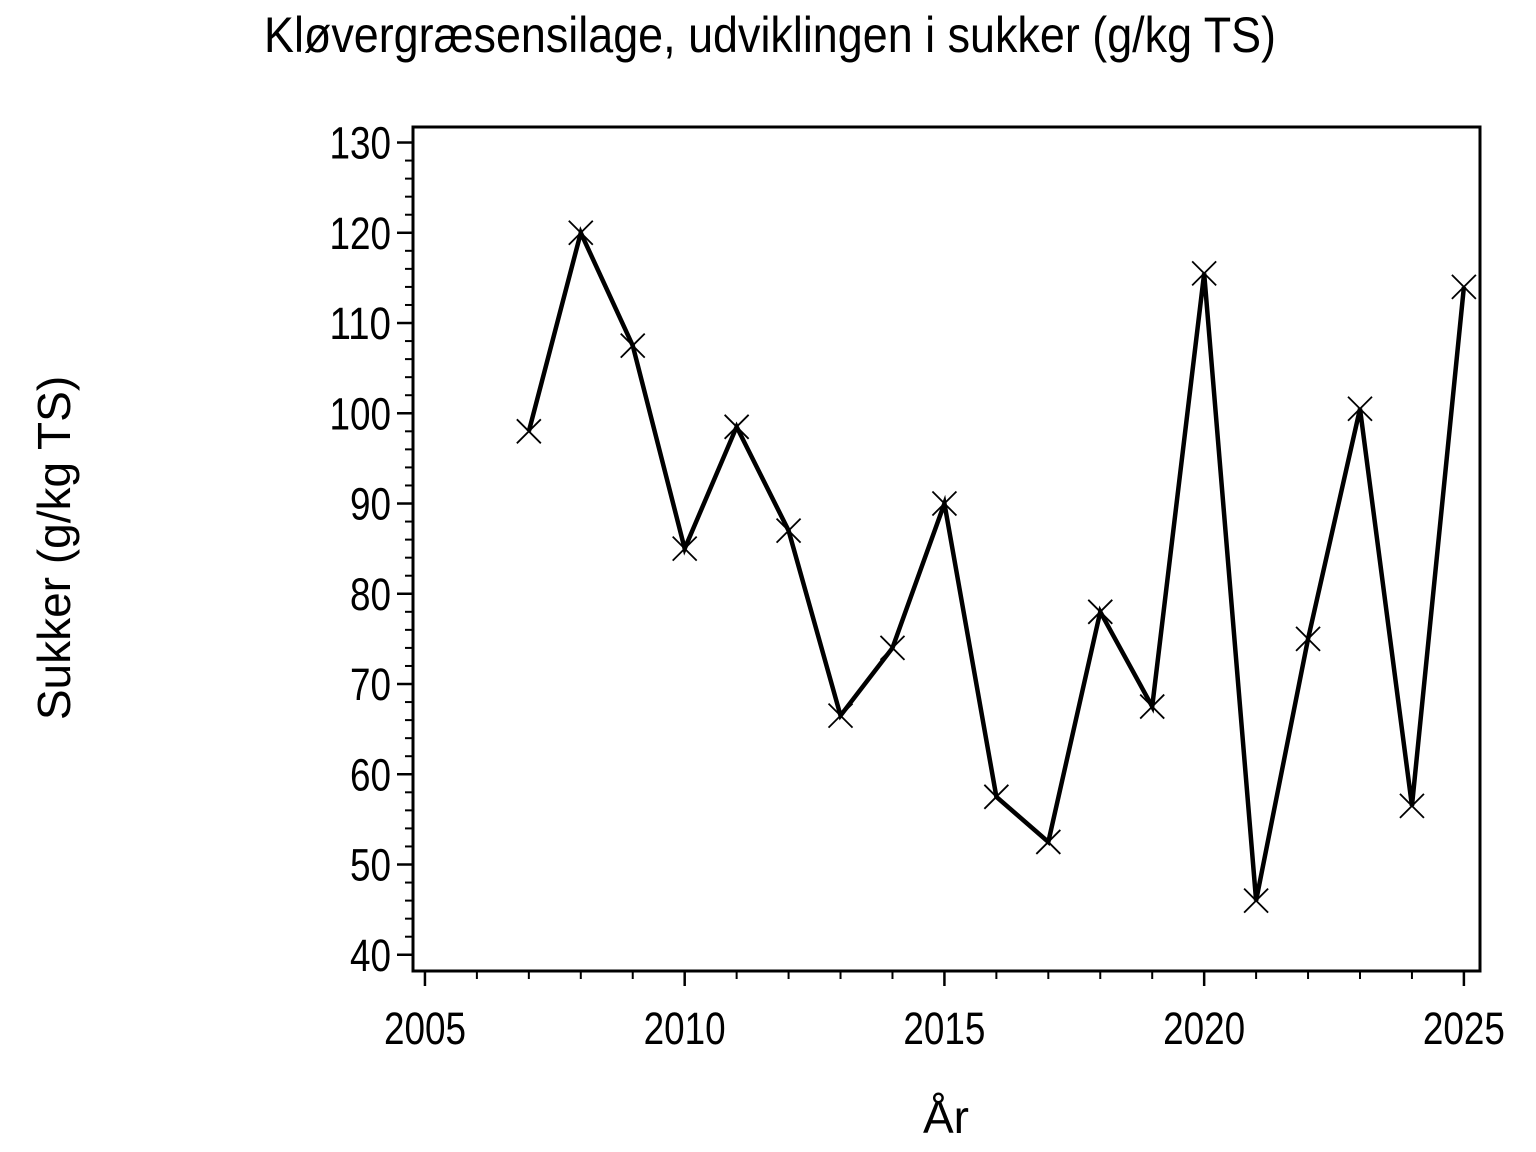  I want to click on y-tick-label: 100, so click(361, 413).